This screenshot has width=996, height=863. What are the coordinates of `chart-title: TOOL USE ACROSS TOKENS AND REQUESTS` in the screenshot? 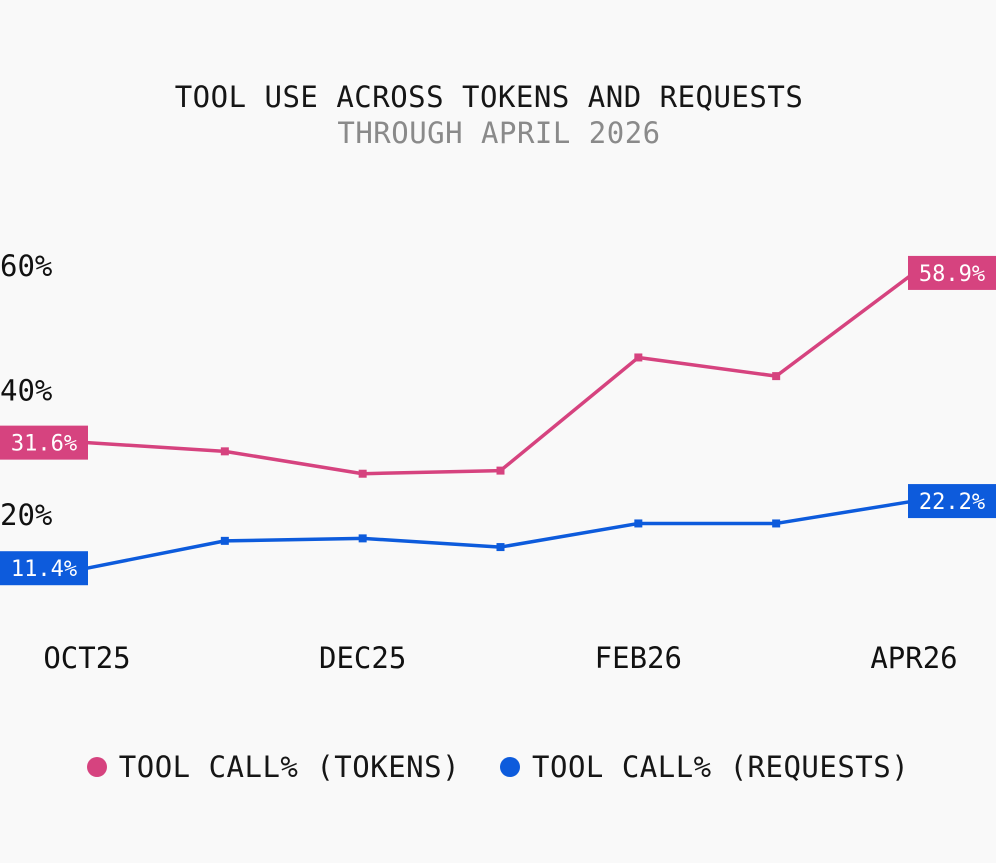 It's located at (489, 97).